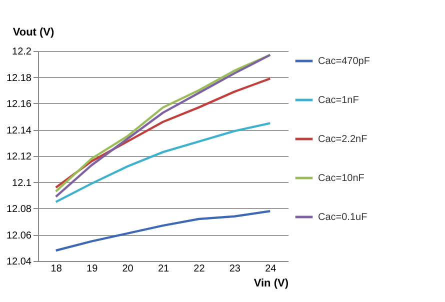 This screenshot has width=445, height=302. Describe the element at coordinates (164, 269) in the screenshot. I see `x-tick-label: 21` at that location.